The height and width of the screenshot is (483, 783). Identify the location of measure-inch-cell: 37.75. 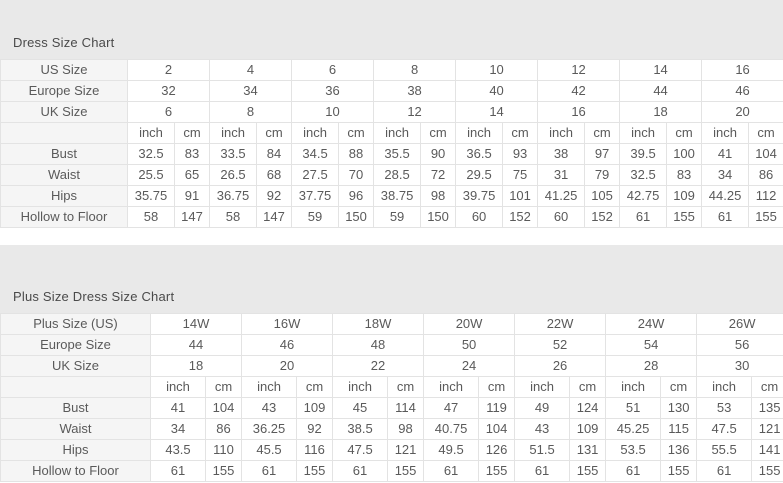
(315, 196).